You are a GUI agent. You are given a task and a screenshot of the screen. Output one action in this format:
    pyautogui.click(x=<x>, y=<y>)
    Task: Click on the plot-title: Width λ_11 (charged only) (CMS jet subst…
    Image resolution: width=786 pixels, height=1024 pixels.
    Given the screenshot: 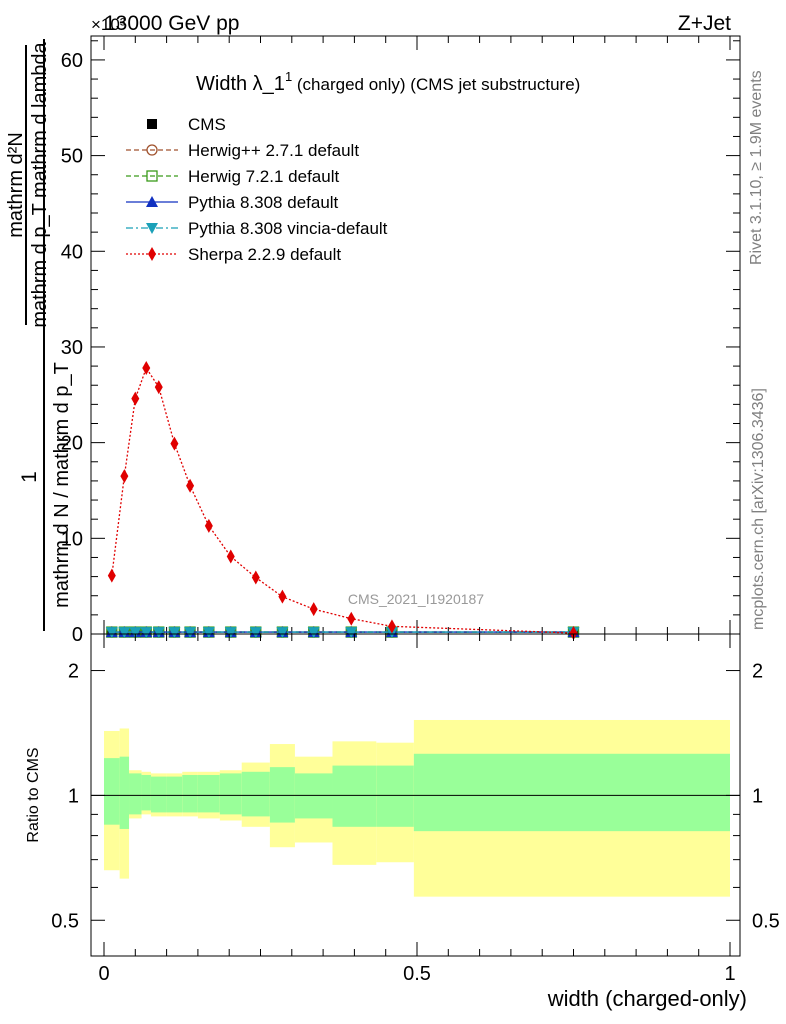 What is the action you would take?
    pyautogui.click(x=388, y=82)
    